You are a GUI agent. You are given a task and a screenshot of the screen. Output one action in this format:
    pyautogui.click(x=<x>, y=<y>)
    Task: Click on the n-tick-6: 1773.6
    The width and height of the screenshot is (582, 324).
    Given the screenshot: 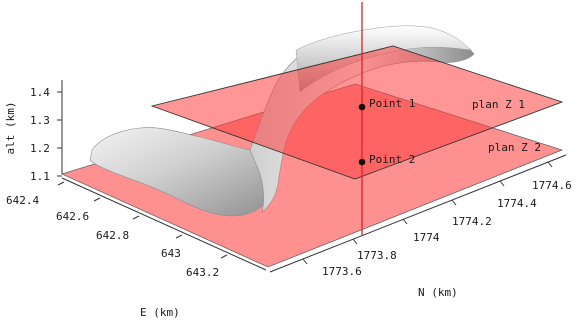 What is the action you would take?
    pyautogui.click(x=342, y=271)
    